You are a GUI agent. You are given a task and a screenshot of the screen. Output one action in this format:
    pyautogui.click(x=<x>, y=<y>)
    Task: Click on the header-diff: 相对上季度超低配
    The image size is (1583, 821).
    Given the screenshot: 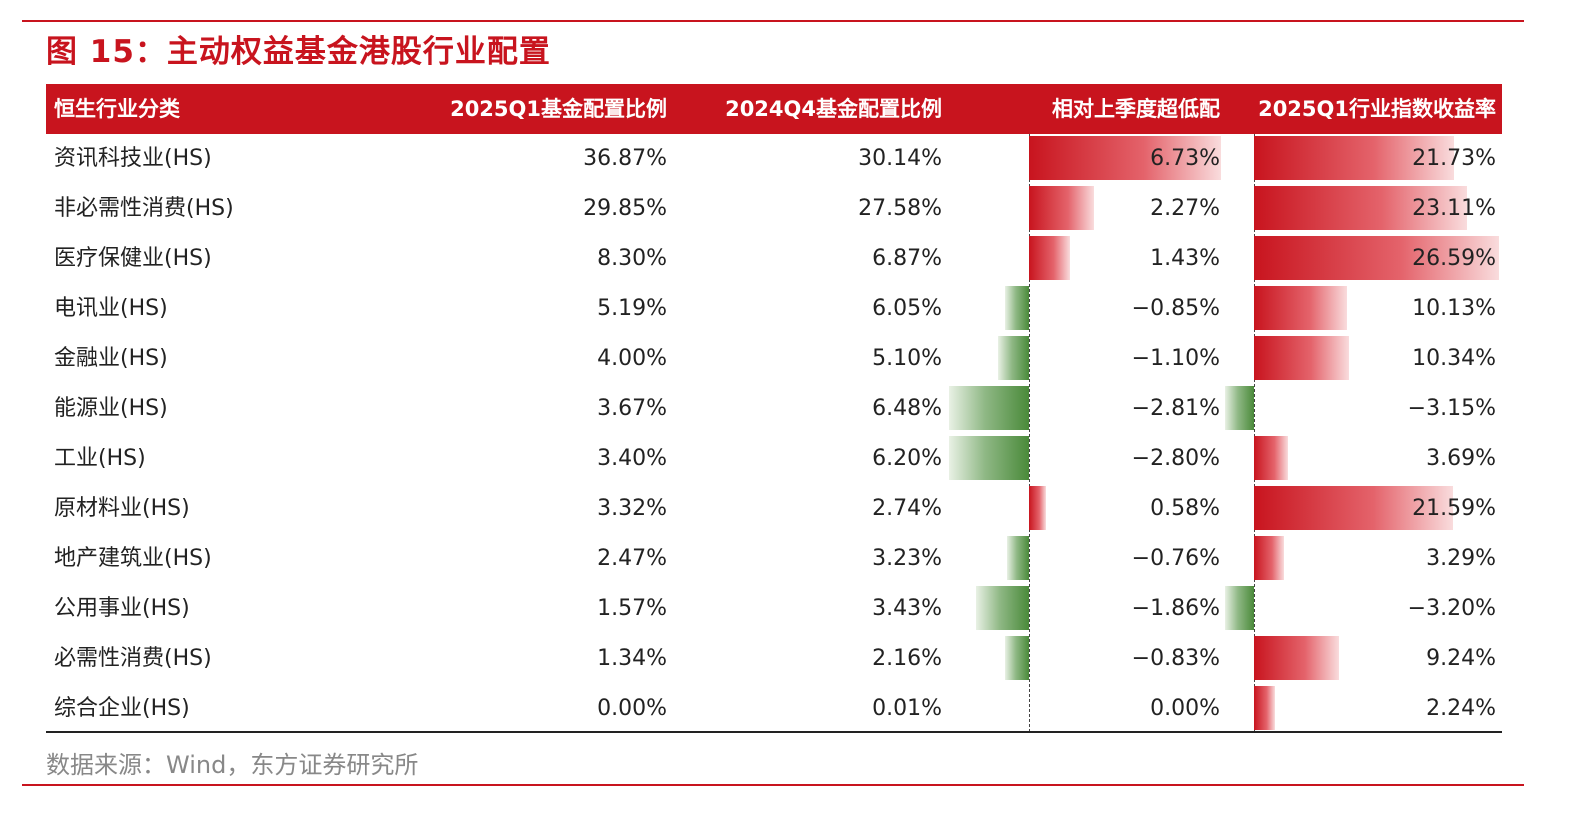 What is the action you would take?
    pyautogui.click(x=1136, y=109)
    